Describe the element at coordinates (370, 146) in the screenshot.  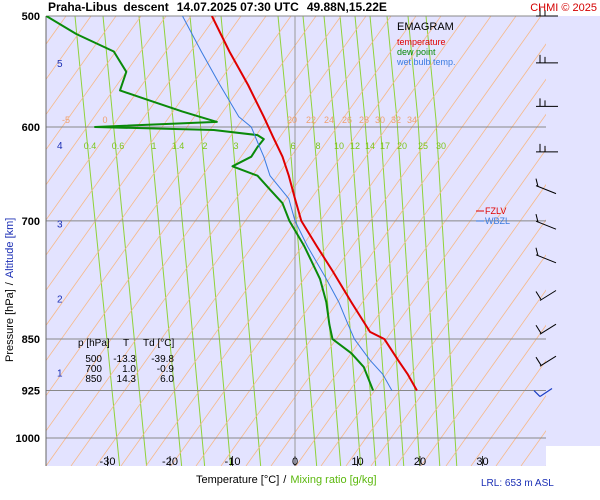
I see `mixing-ratio-label: 14` at that location.